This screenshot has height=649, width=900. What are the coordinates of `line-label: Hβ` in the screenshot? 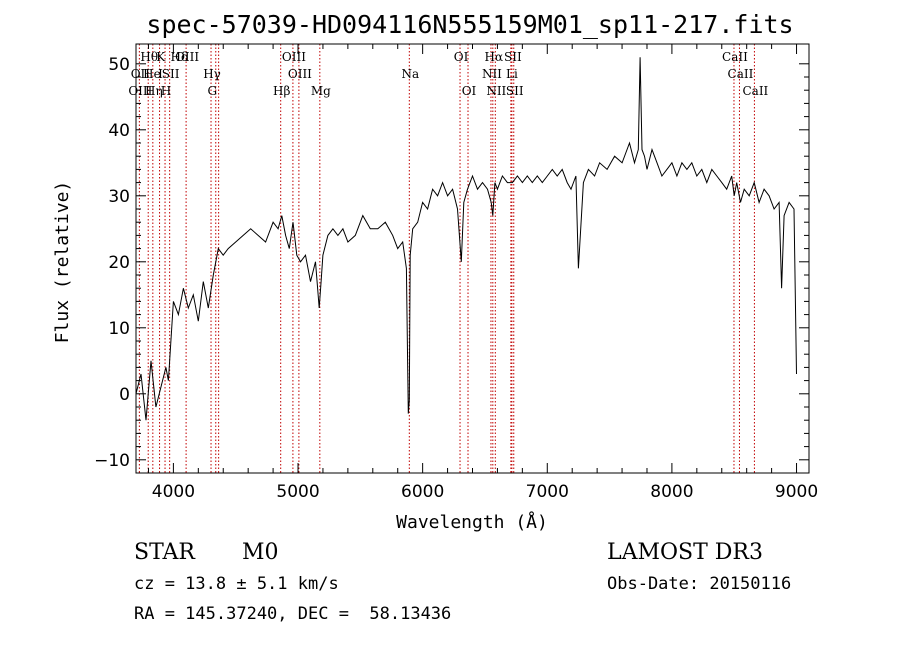 It's located at (281, 91).